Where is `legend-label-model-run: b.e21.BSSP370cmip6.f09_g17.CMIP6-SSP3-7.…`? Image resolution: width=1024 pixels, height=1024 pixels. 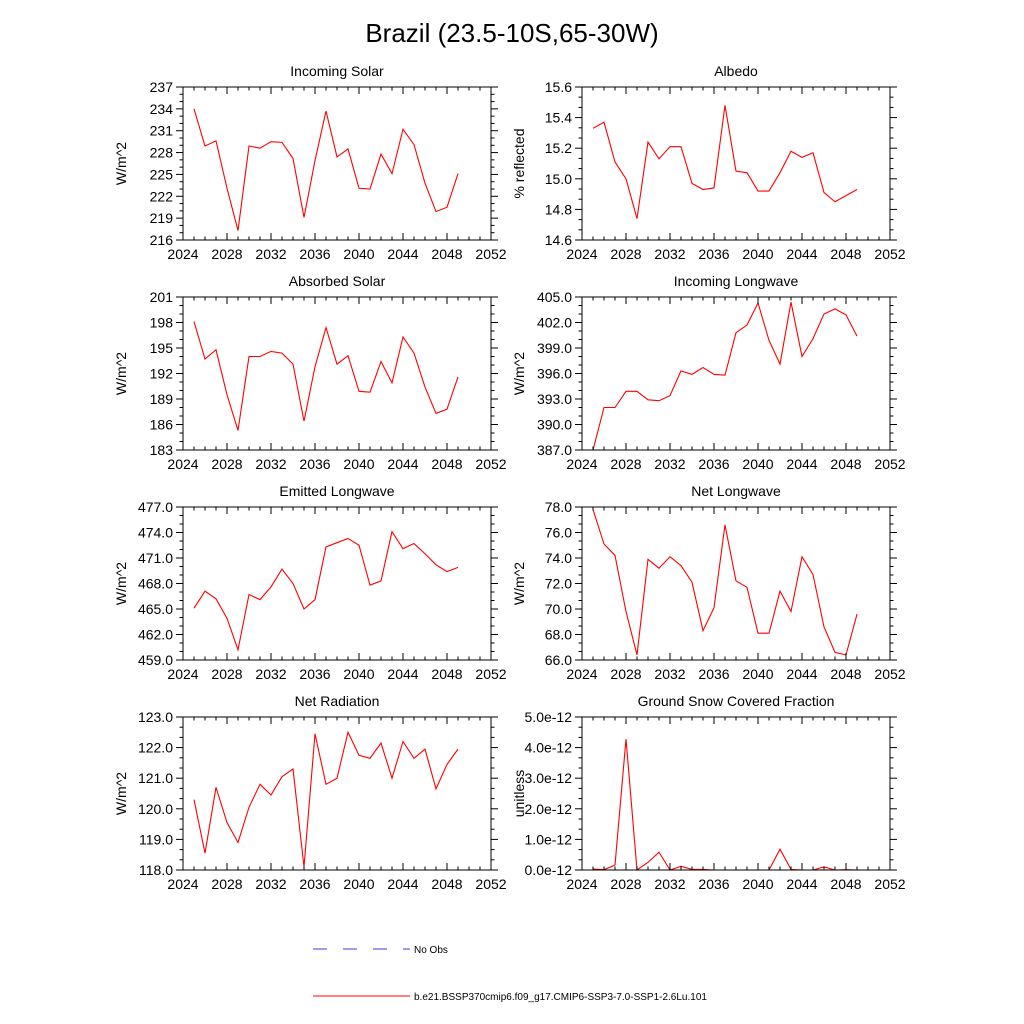 legend-label-model-run: b.e21.BSSP370cmip6.f09_g17.CMIP6-SSP3-7.… is located at coordinates (560, 997).